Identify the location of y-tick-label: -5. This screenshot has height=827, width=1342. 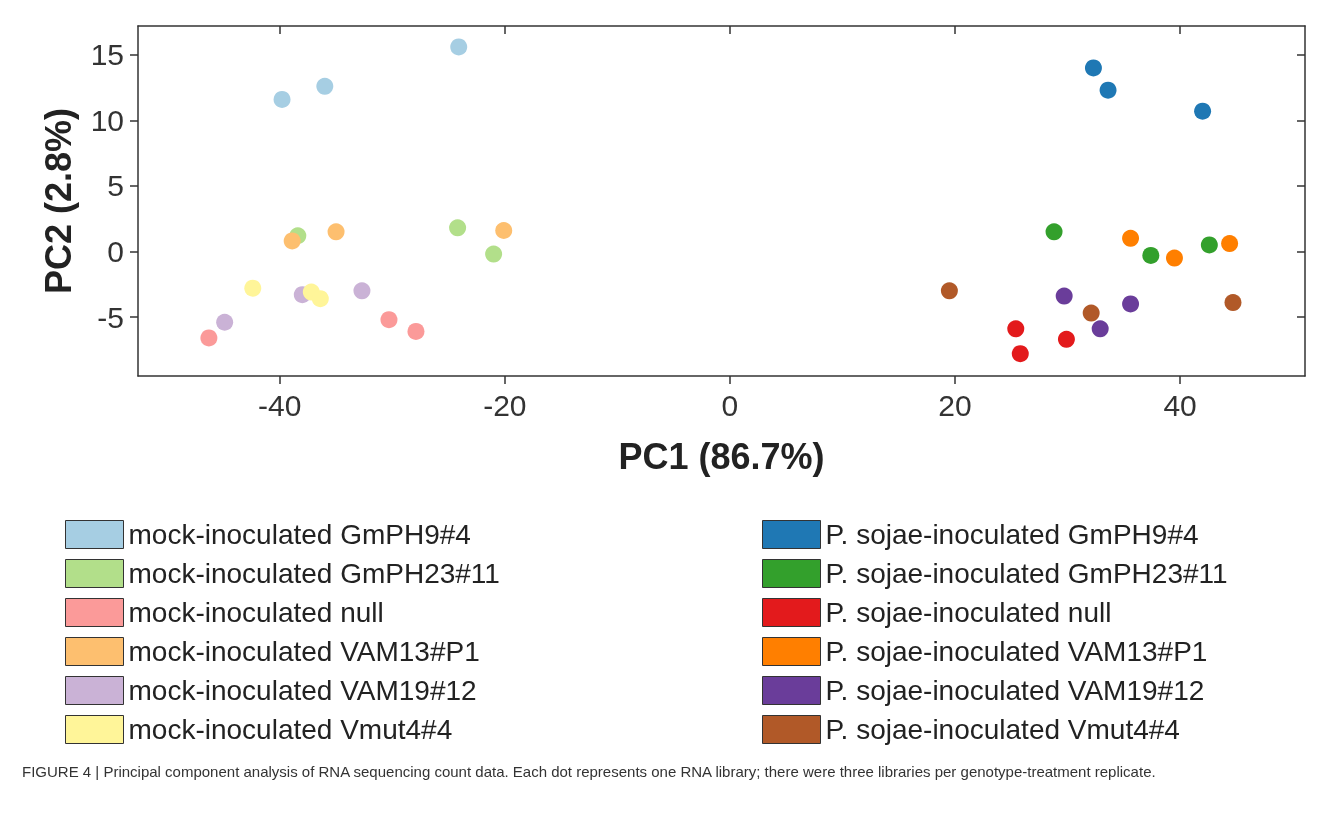
(110, 317).